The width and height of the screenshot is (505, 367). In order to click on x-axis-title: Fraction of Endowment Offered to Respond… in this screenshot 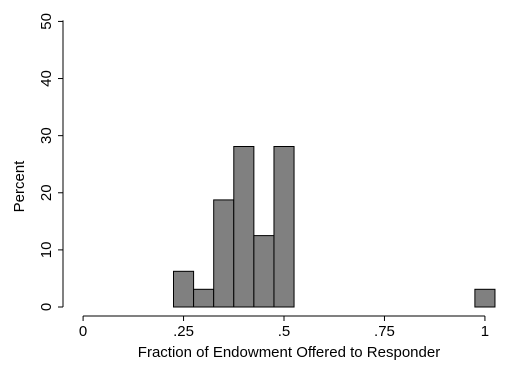, I will do `click(289, 352)`.